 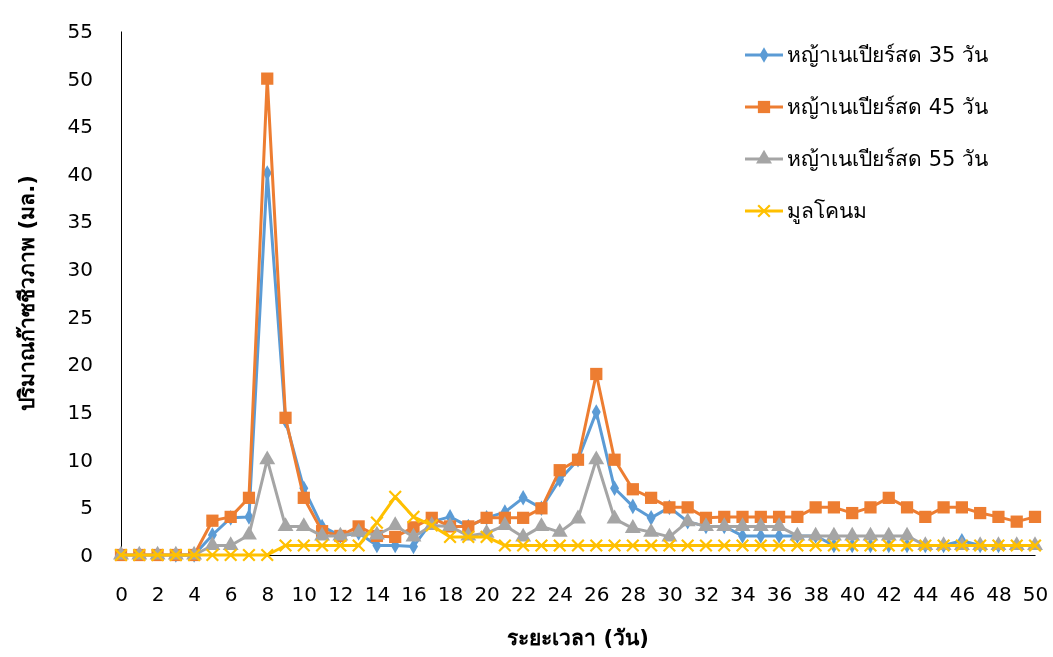 I want to click on legend-label: หญ้าเนเปียร์สด 45 วัน, so click(x=888, y=107).